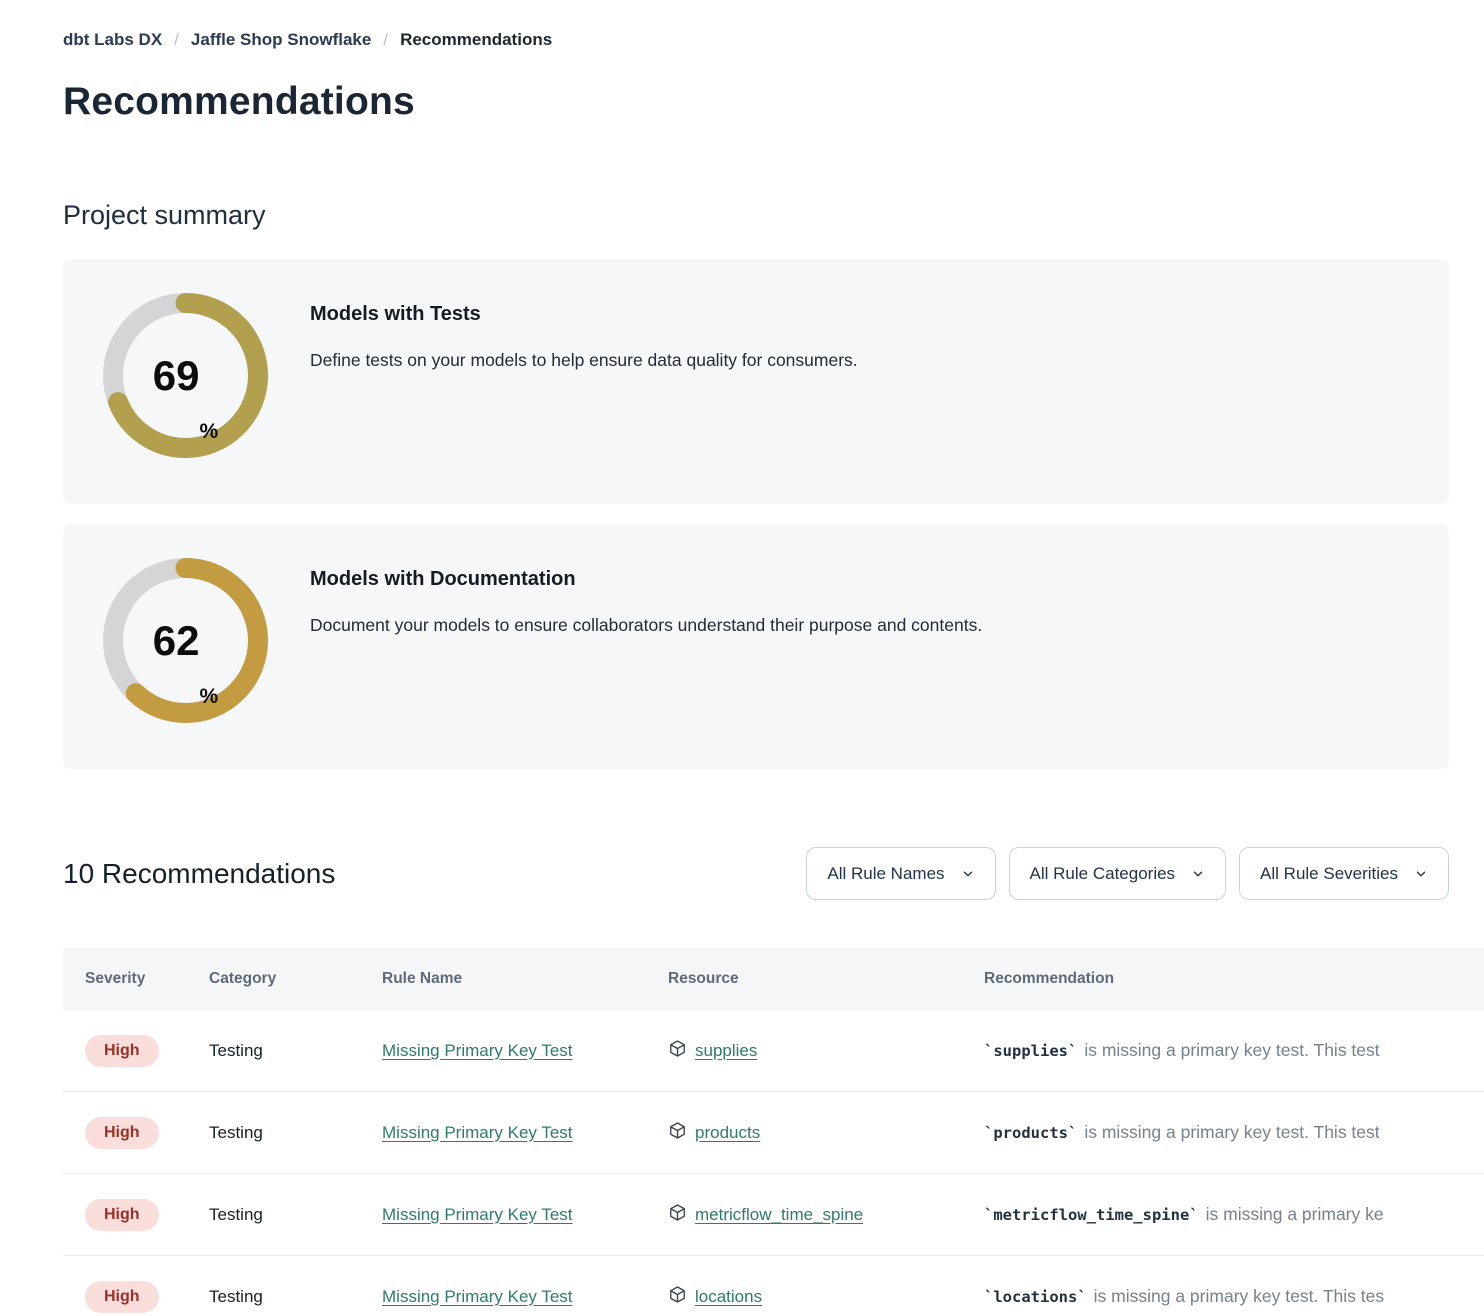  I want to click on documentation-percent-value: 62, so click(176, 640).